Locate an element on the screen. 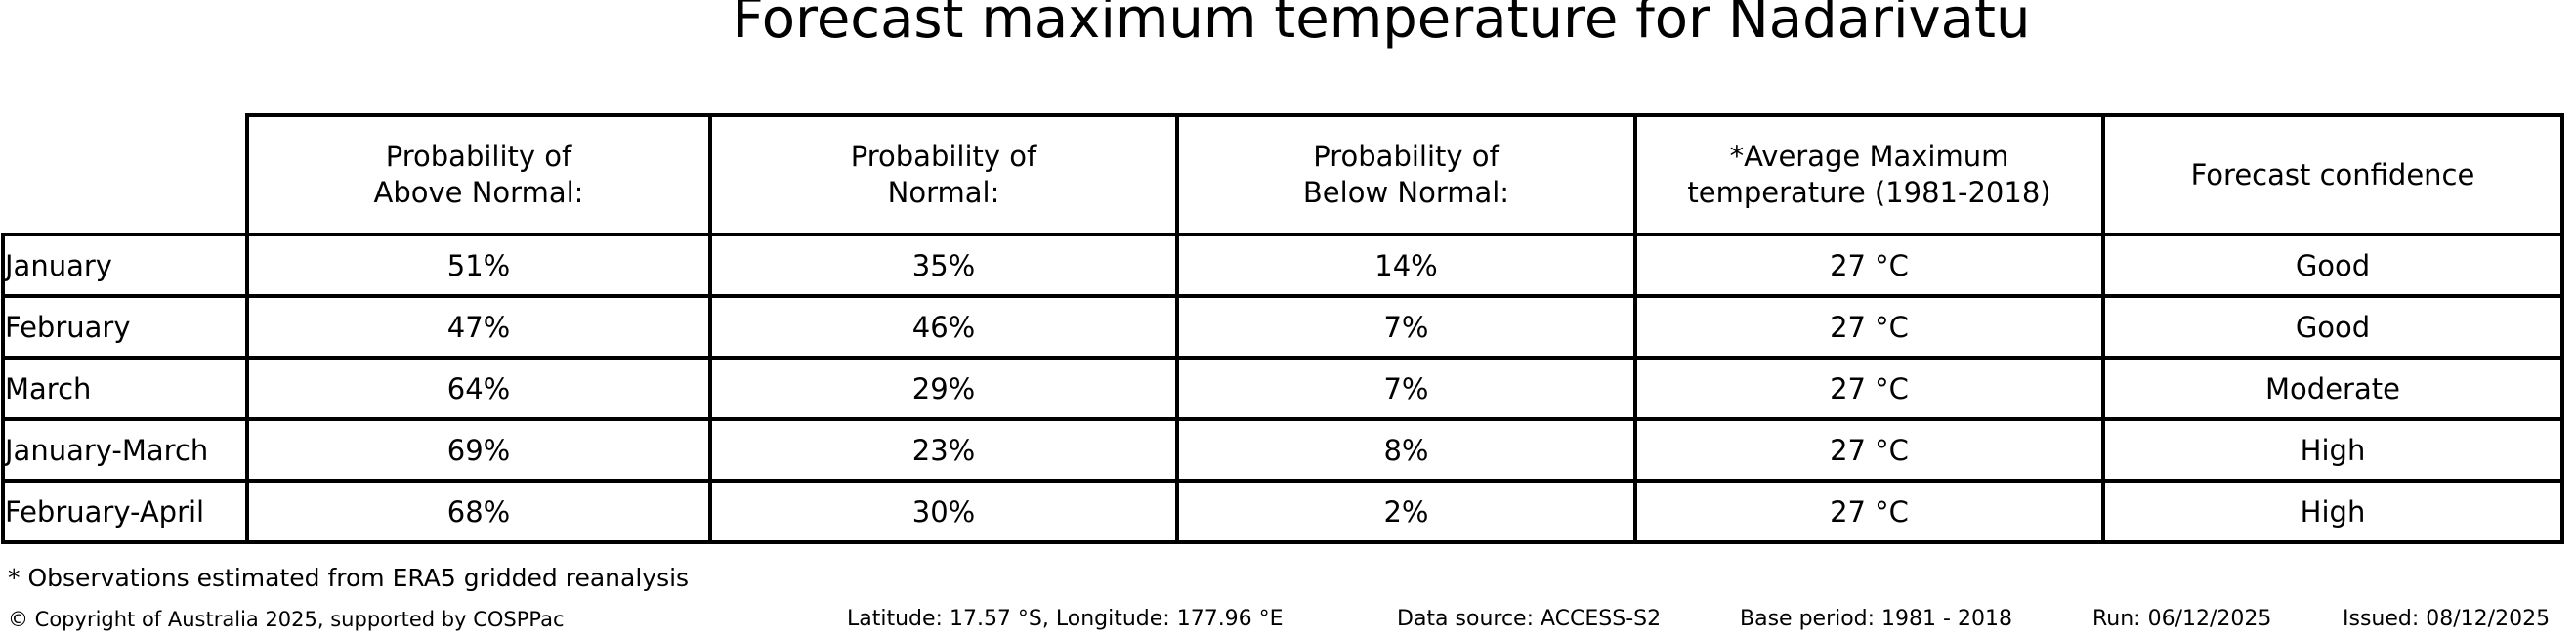  table-cell: 68% is located at coordinates (478, 511).